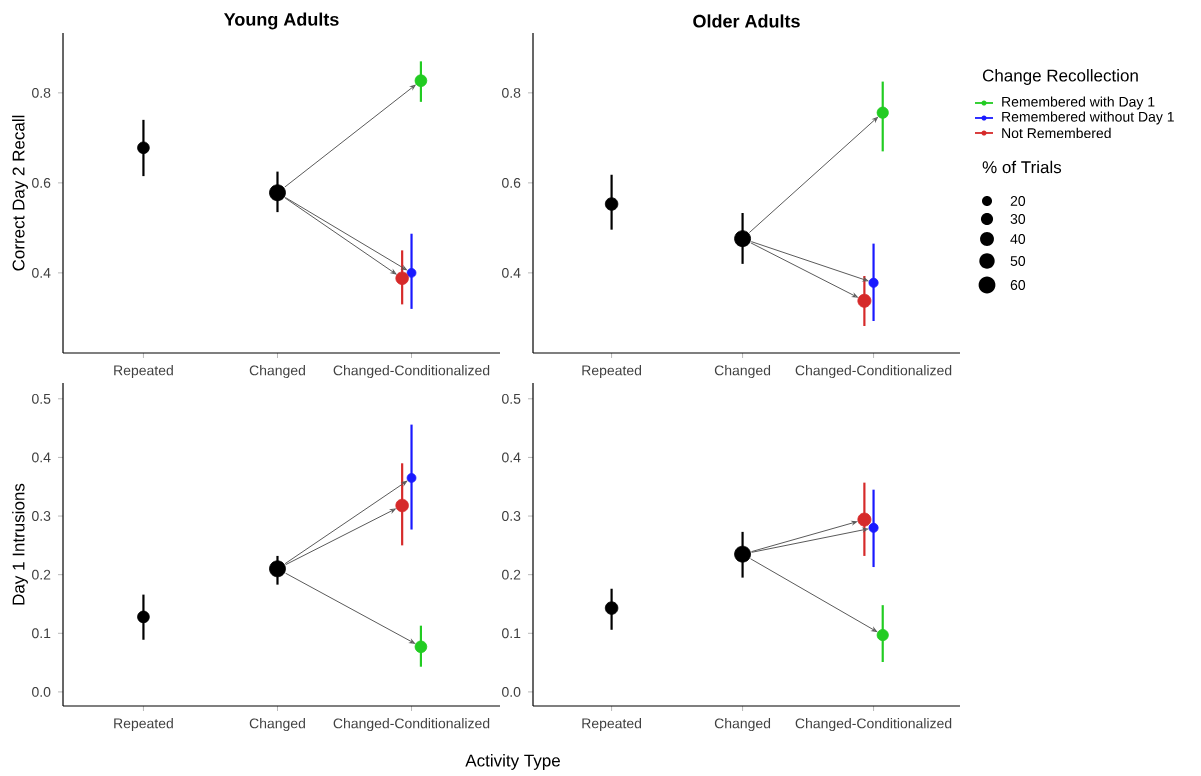 The height and width of the screenshot is (776, 1201). Describe the element at coordinates (1018, 285) in the screenshot. I see `legend-label: 60` at that location.